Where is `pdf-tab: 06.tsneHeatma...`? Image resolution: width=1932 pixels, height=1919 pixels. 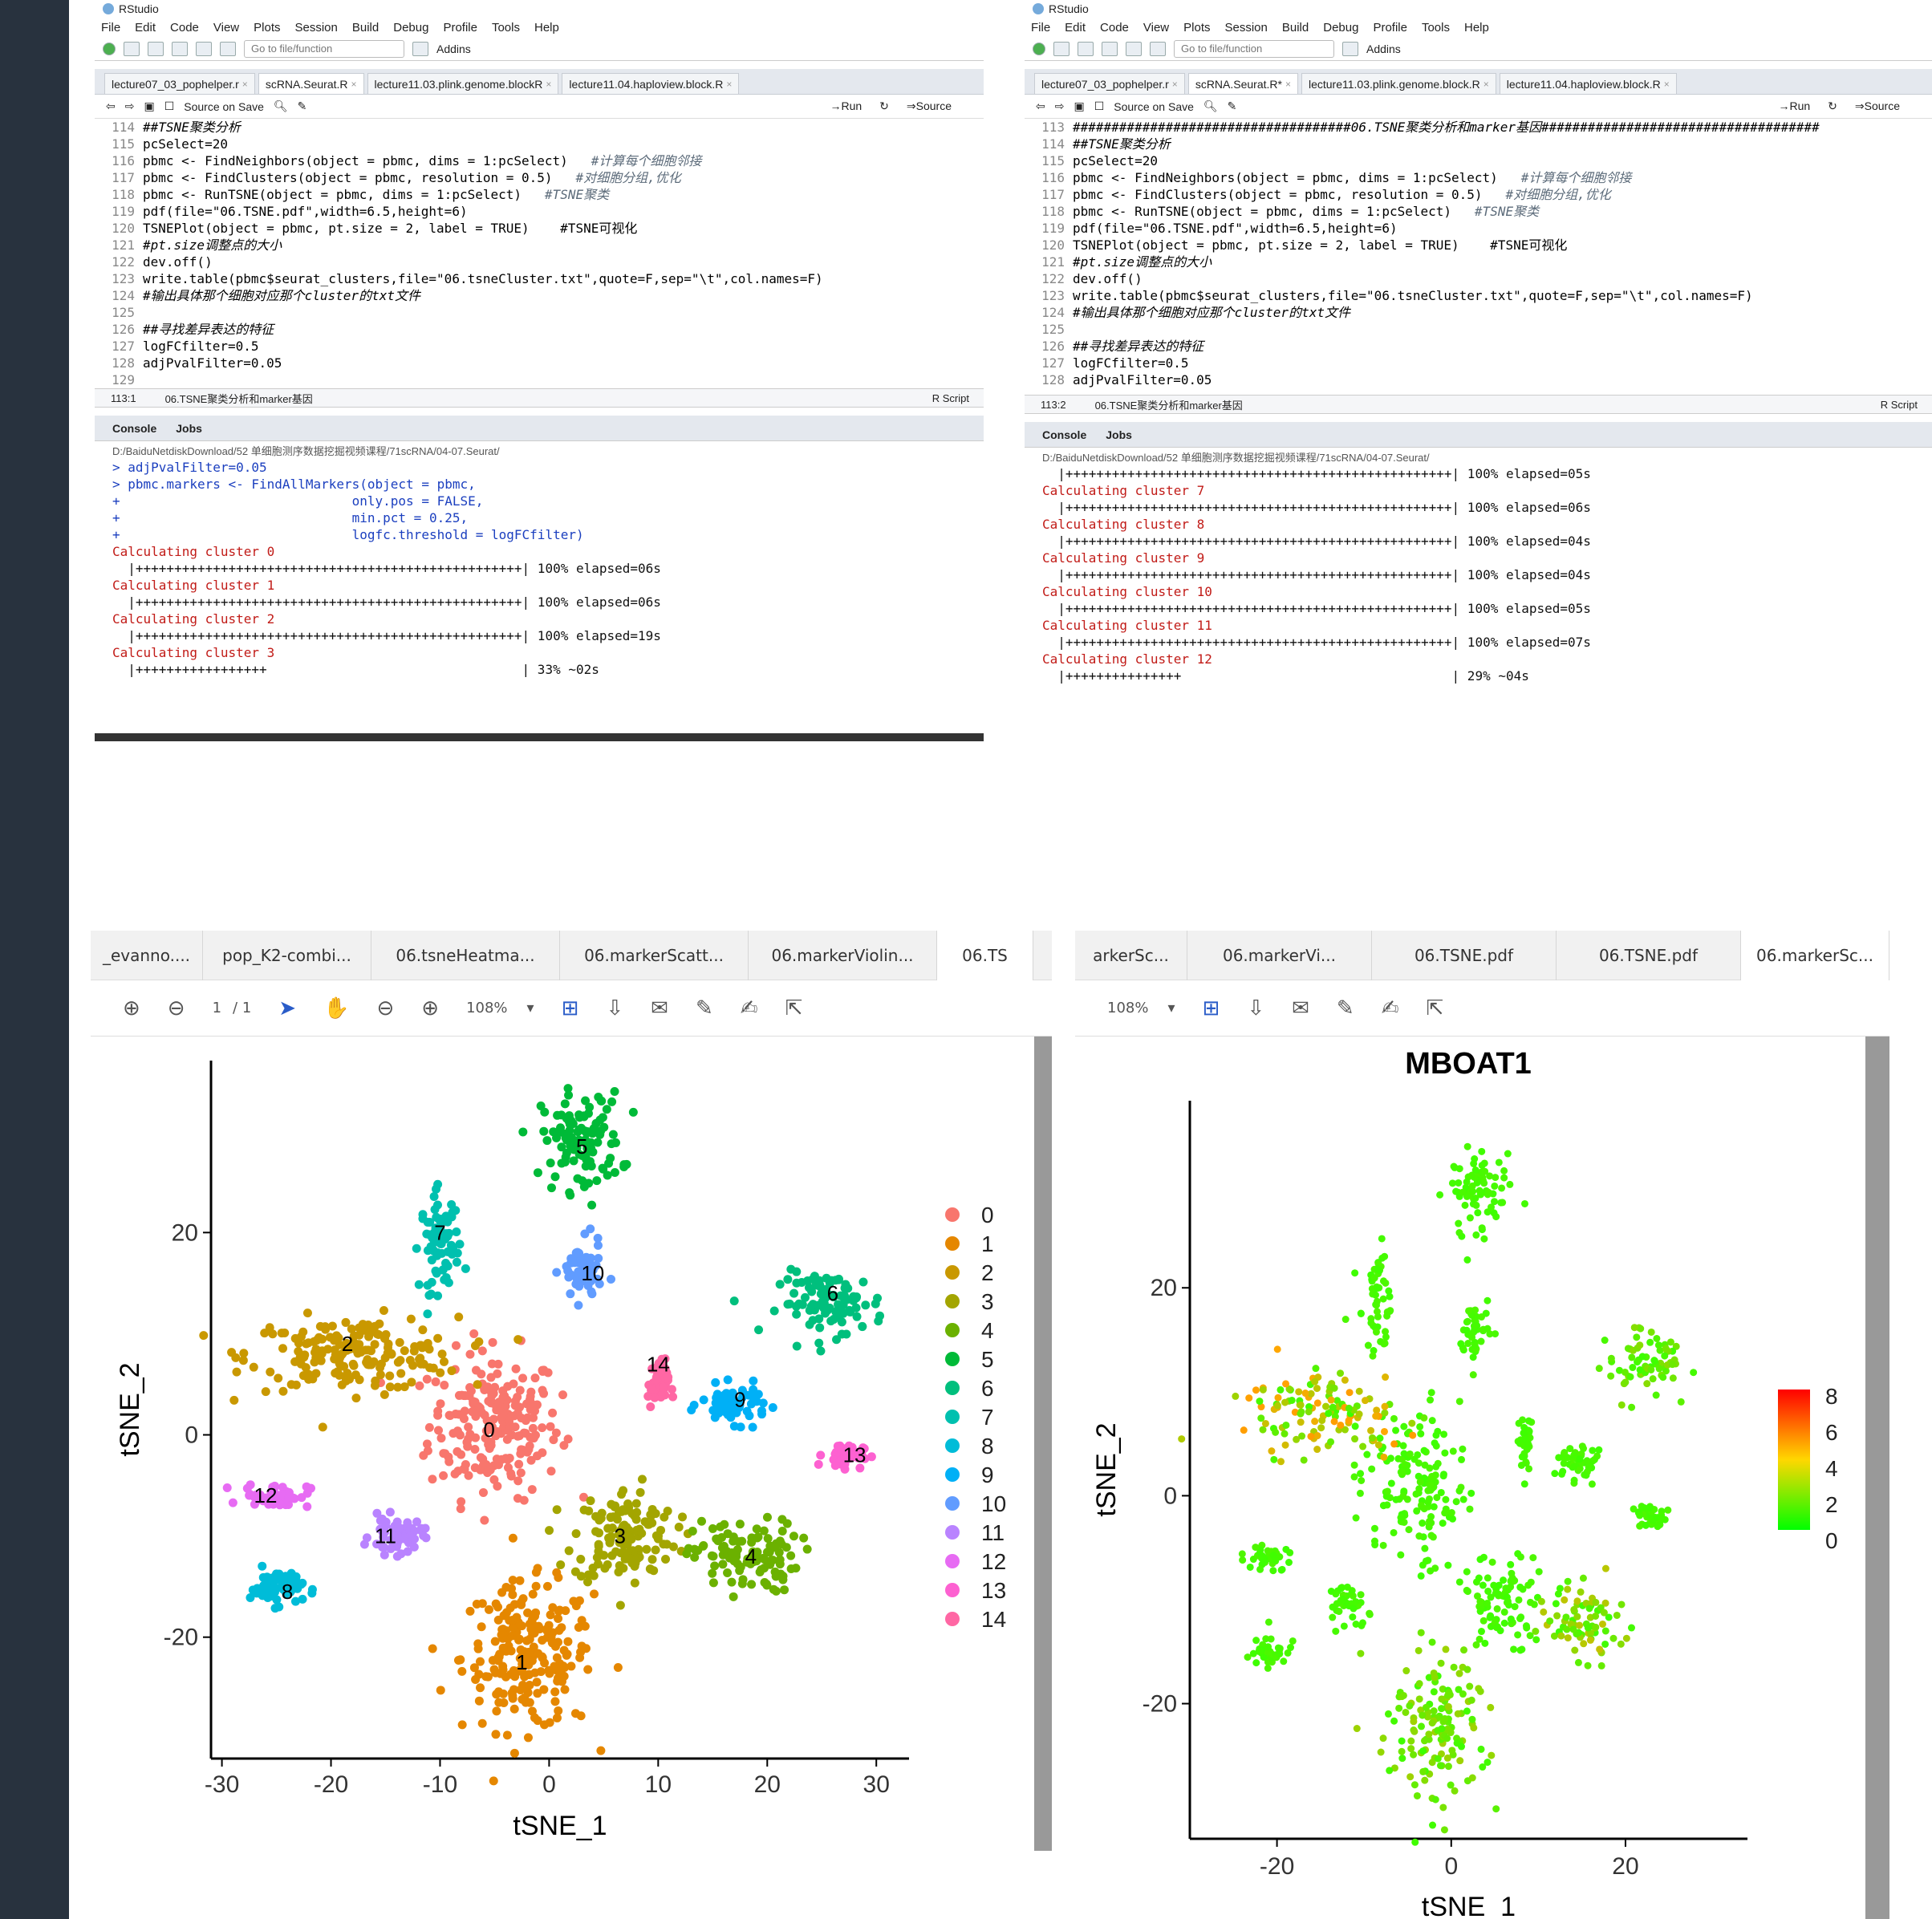 pdf-tab: 06.tsneHeatma... is located at coordinates (465, 955).